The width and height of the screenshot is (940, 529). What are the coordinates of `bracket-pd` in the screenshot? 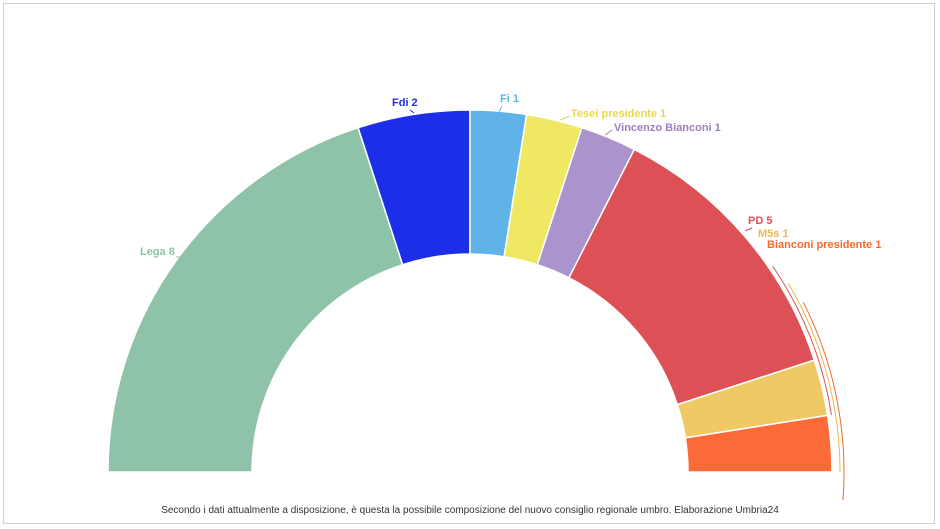 It's located at (802, 340).